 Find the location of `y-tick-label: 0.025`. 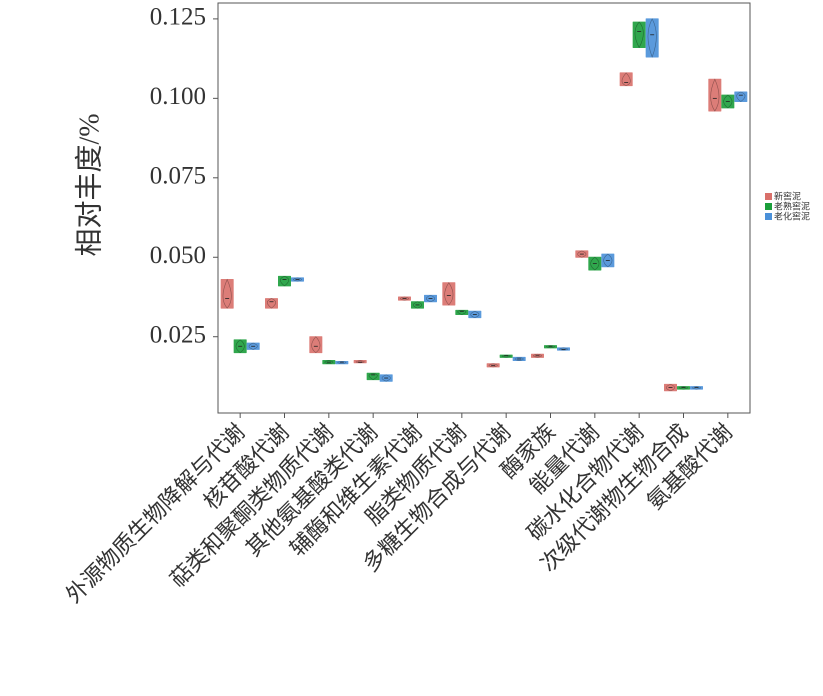

y-tick-label: 0.025 is located at coordinates (178, 334).